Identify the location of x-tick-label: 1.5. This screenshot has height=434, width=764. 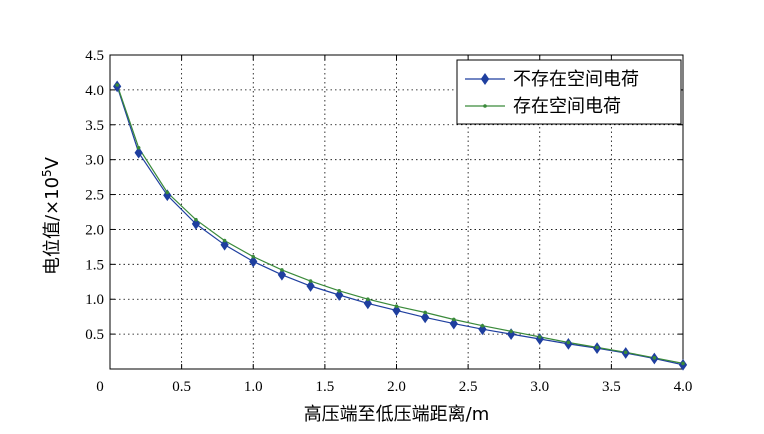
(325, 387).